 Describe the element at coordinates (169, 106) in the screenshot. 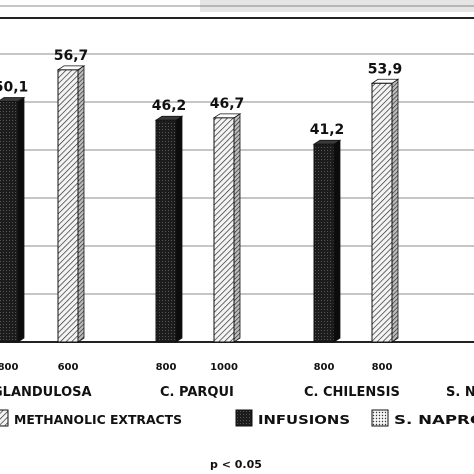

I see `value-label: 46,2` at that location.